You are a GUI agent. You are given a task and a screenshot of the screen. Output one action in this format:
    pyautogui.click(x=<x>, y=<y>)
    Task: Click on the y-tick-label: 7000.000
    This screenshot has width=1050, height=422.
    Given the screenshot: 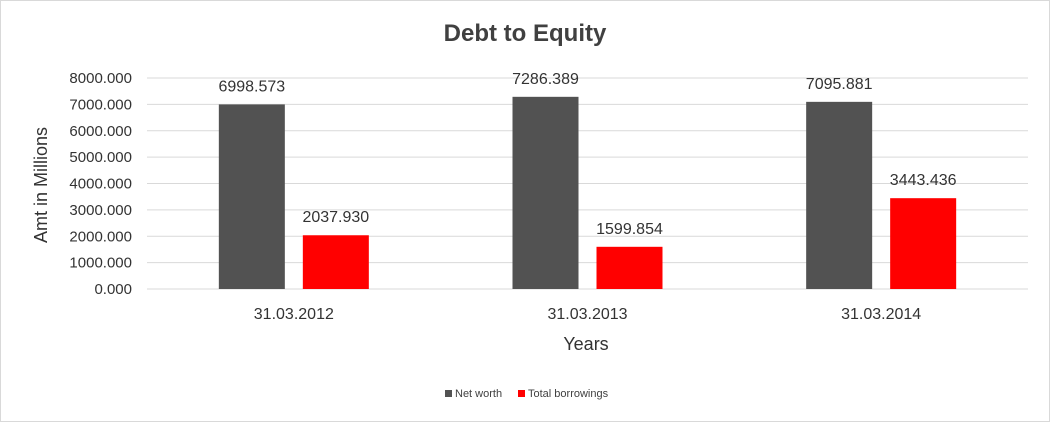 What is the action you would take?
    pyautogui.click(x=100, y=104)
    